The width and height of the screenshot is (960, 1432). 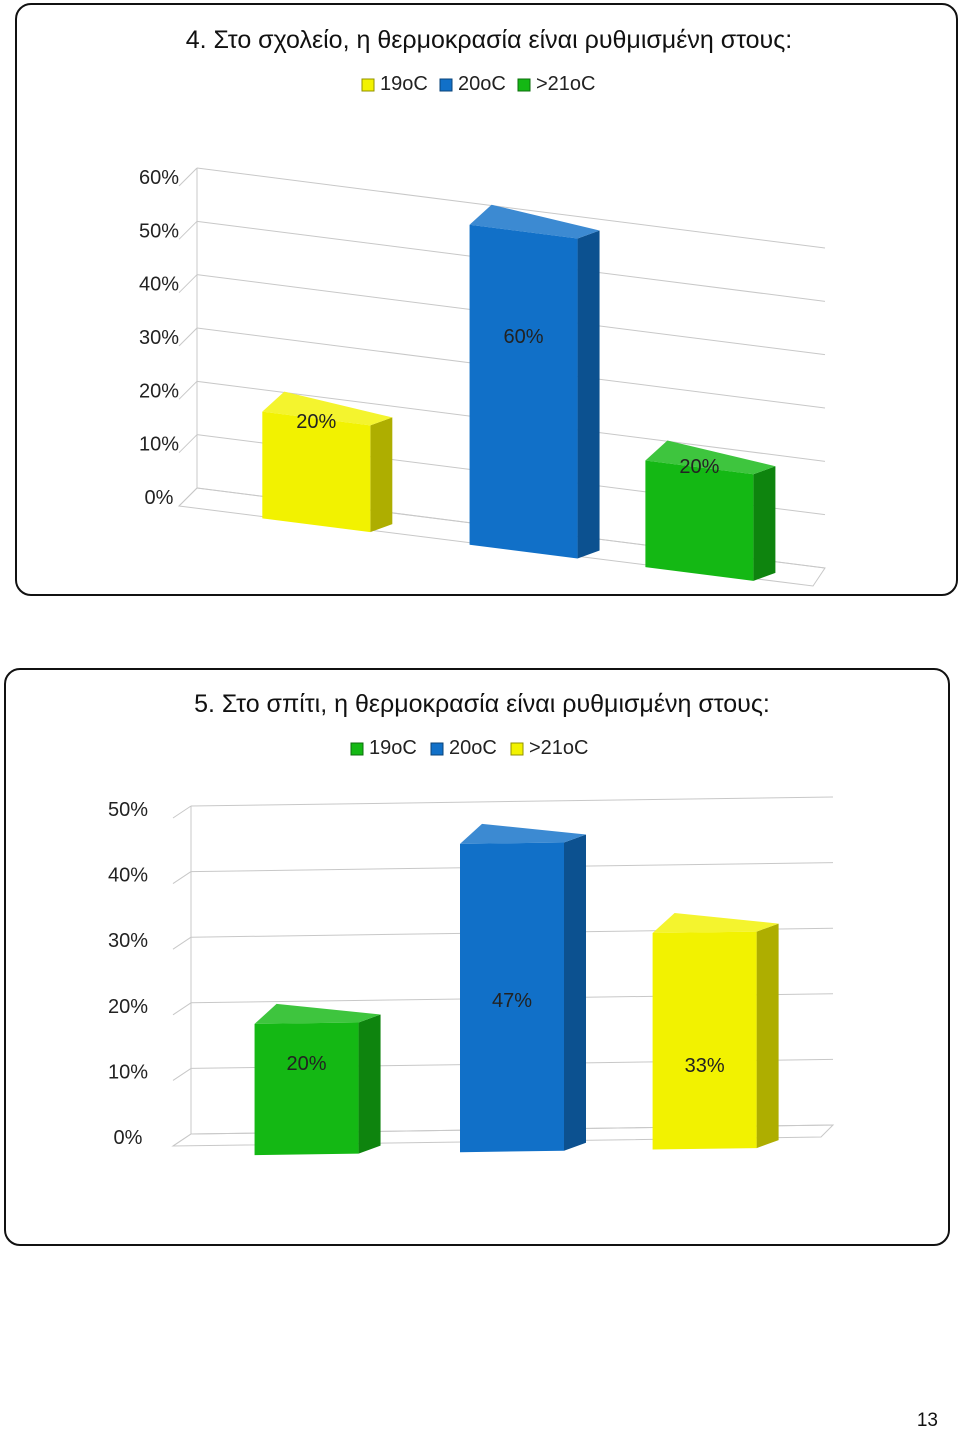 I want to click on data-label: 47%, so click(x=512, y=1001).